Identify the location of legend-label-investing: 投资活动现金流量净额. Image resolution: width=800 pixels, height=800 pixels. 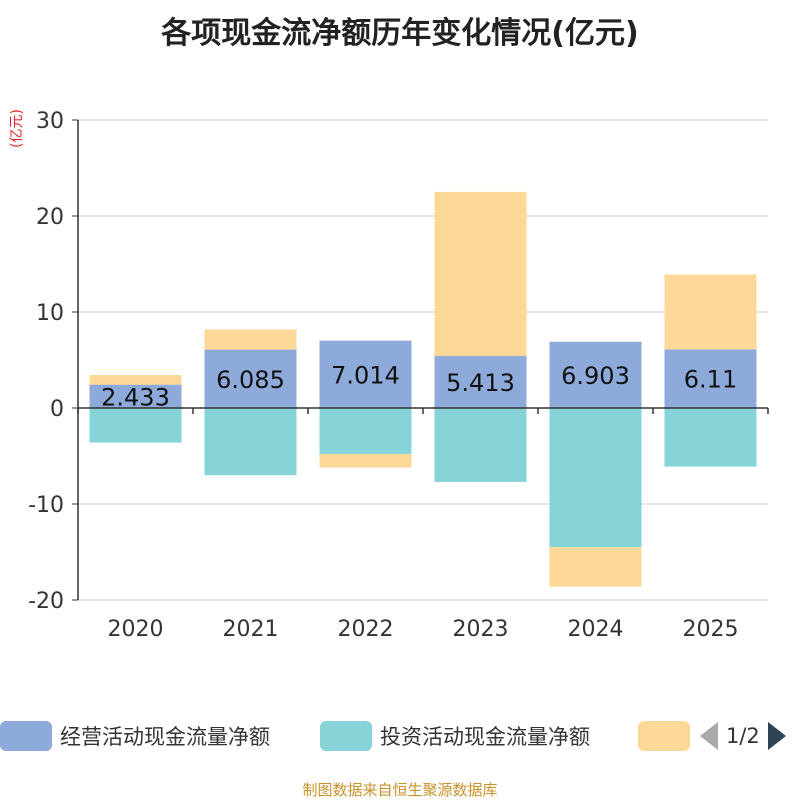
(485, 737).